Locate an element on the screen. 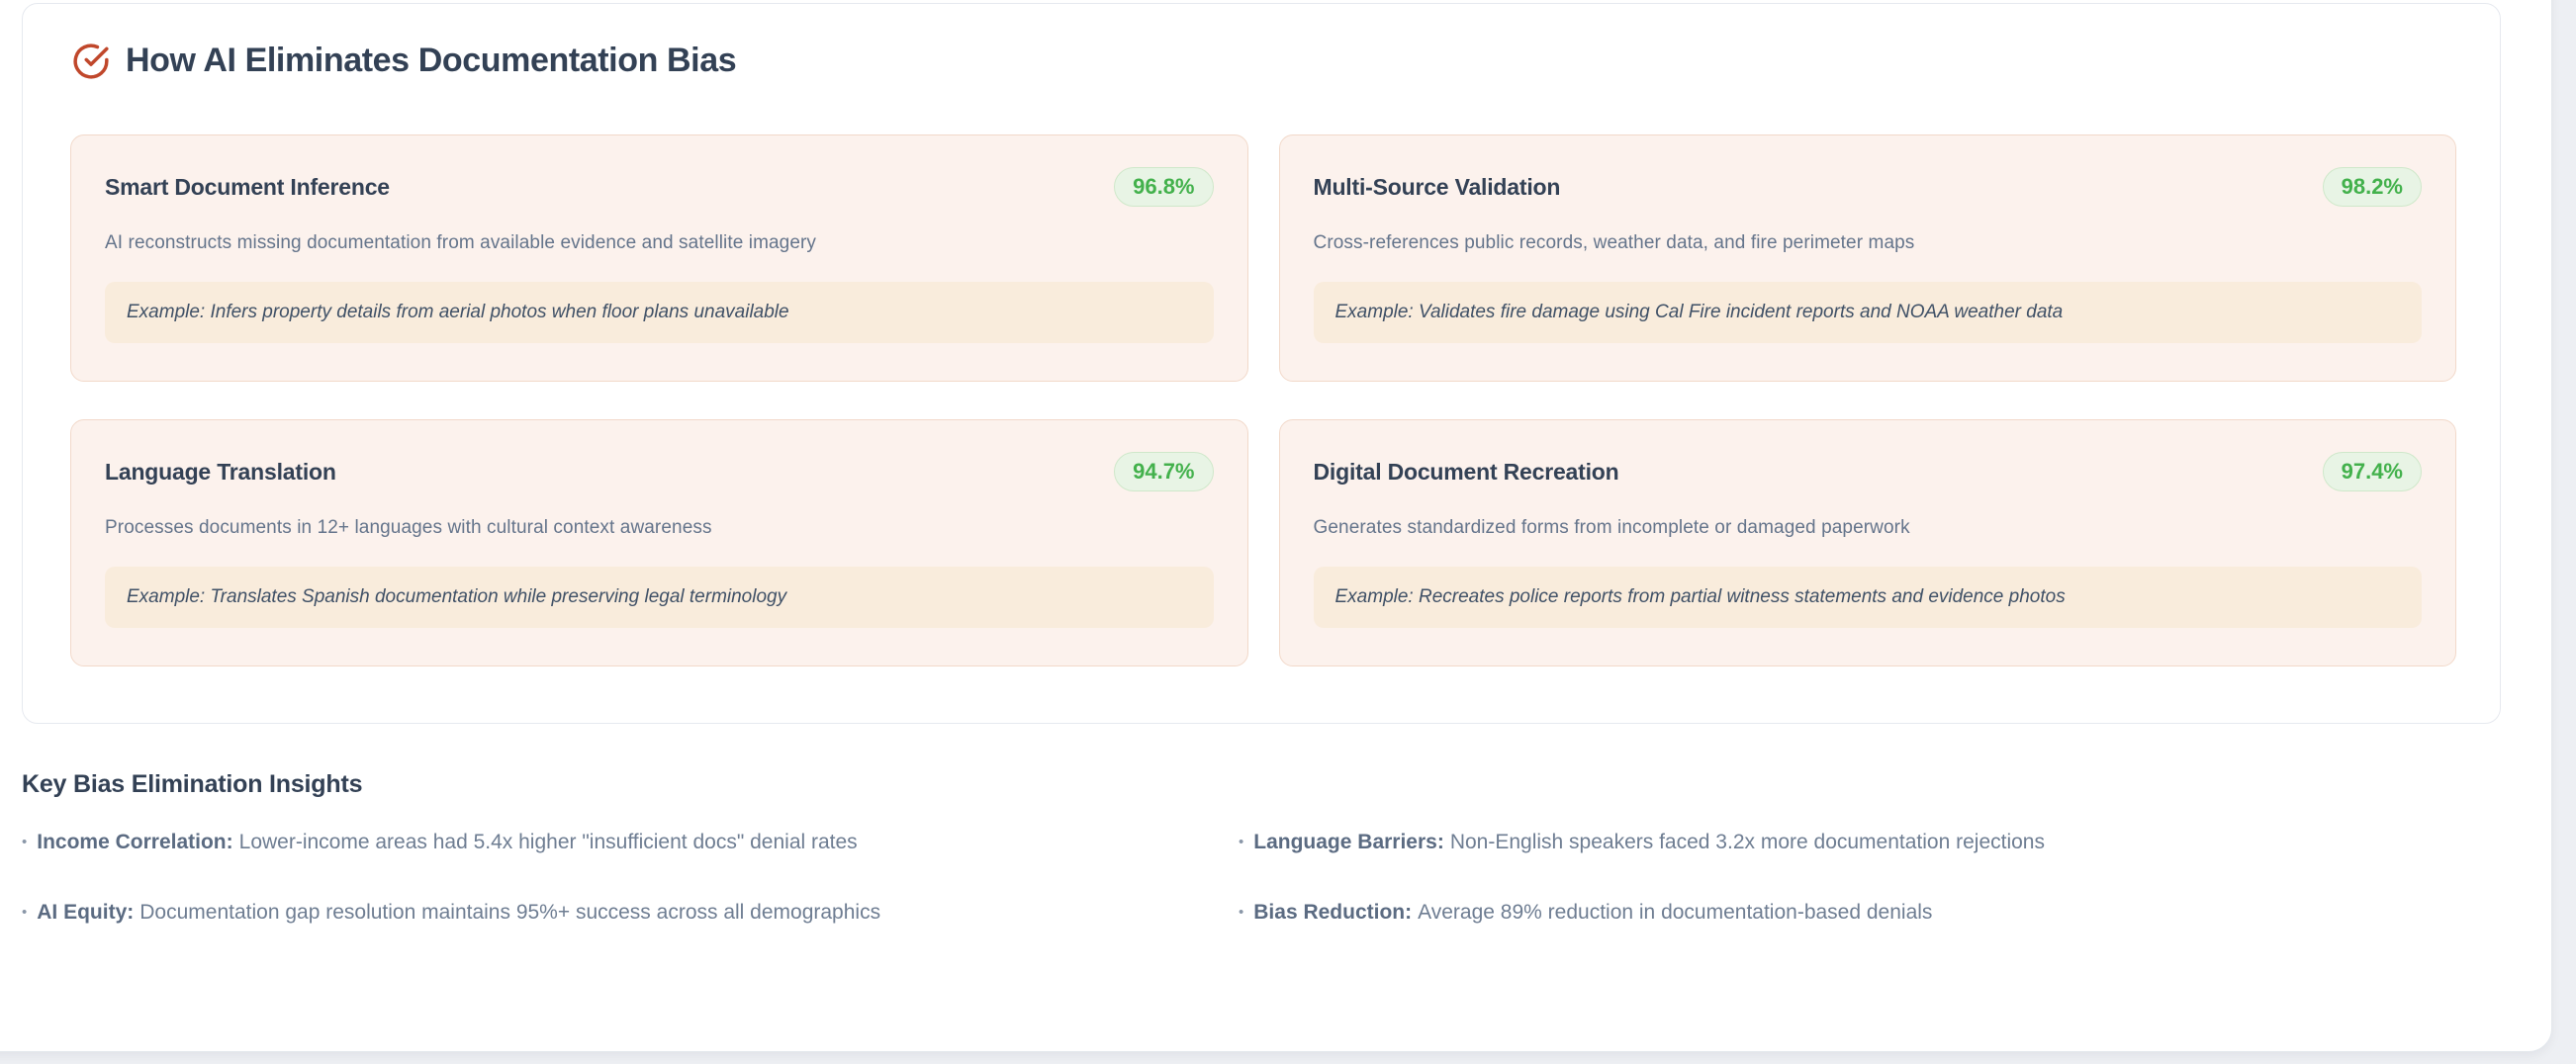 The image size is (2576, 1064). insight-label: AI Equity: is located at coordinates (86, 913).